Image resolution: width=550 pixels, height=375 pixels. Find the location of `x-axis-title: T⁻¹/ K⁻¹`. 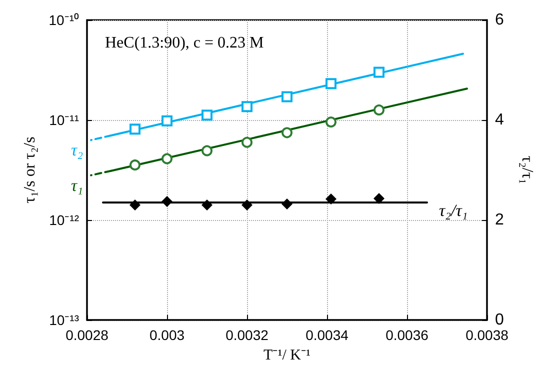

x-axis-title: T⁻¹/ K⁻¹ is located at coordinates (287, 356).